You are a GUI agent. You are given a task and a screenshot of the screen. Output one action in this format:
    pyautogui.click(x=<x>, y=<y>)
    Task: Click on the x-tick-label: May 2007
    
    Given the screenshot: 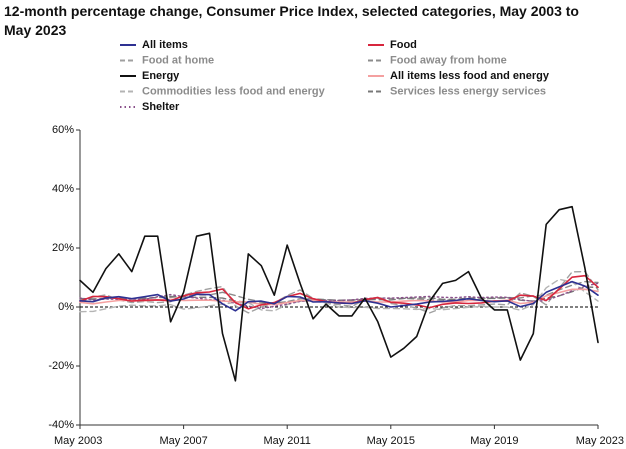 What is the action you would take?
    pyautogui.click(x=183, y=441)
    